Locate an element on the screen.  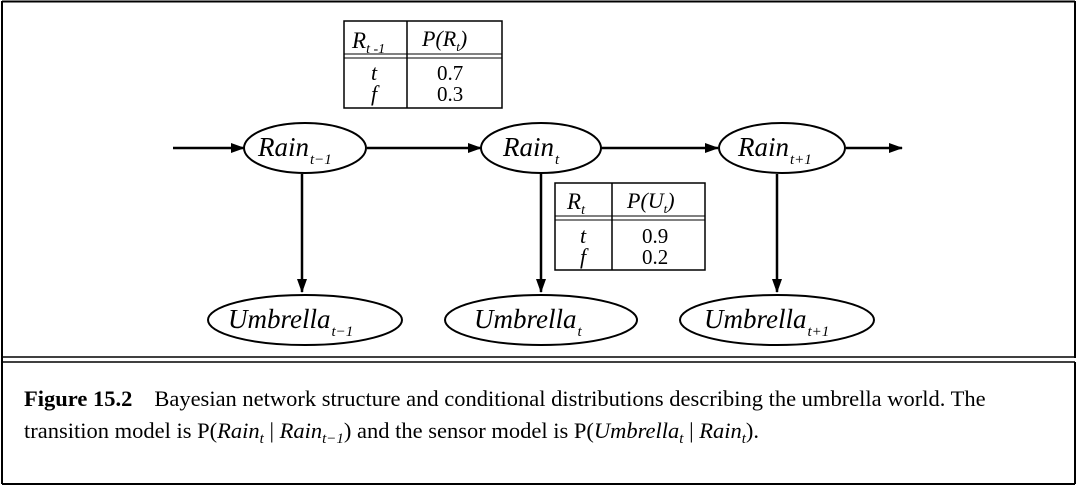
sensor-row-t-cond: t is located at coordinates (583, 235).